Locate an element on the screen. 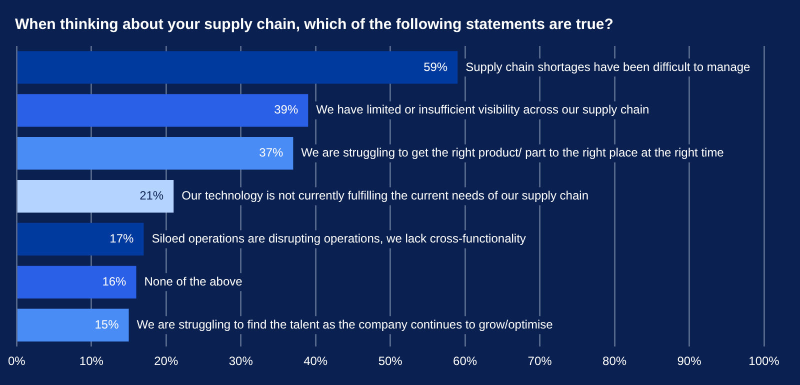 The image size is (800, 385). y-tick-label: We are struggling to find the talent as the company continues to grow/optimise is located at coordinates (345, 324).